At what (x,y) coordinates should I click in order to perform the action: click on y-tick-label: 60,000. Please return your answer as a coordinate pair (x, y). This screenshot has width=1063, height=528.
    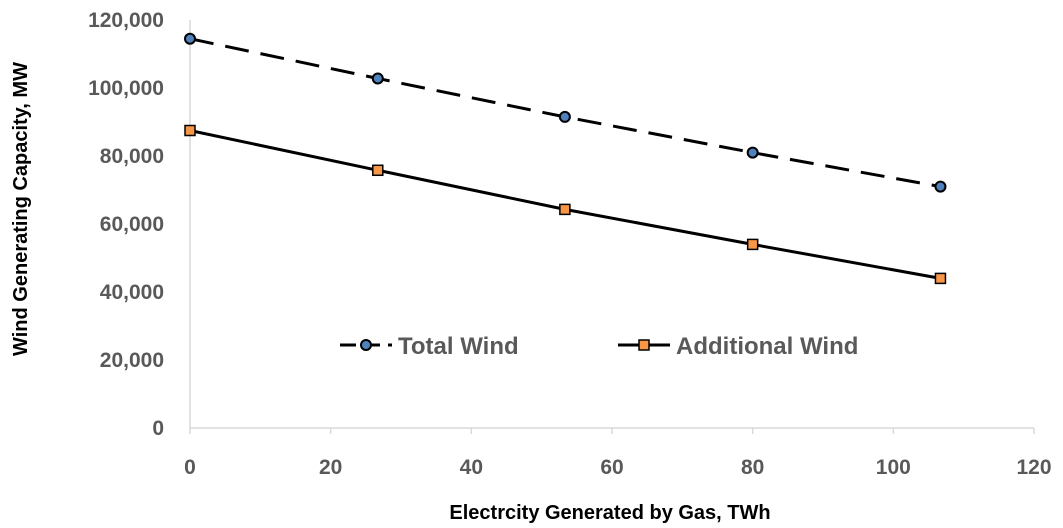
    Looking at the image, I should click on (132, 224).